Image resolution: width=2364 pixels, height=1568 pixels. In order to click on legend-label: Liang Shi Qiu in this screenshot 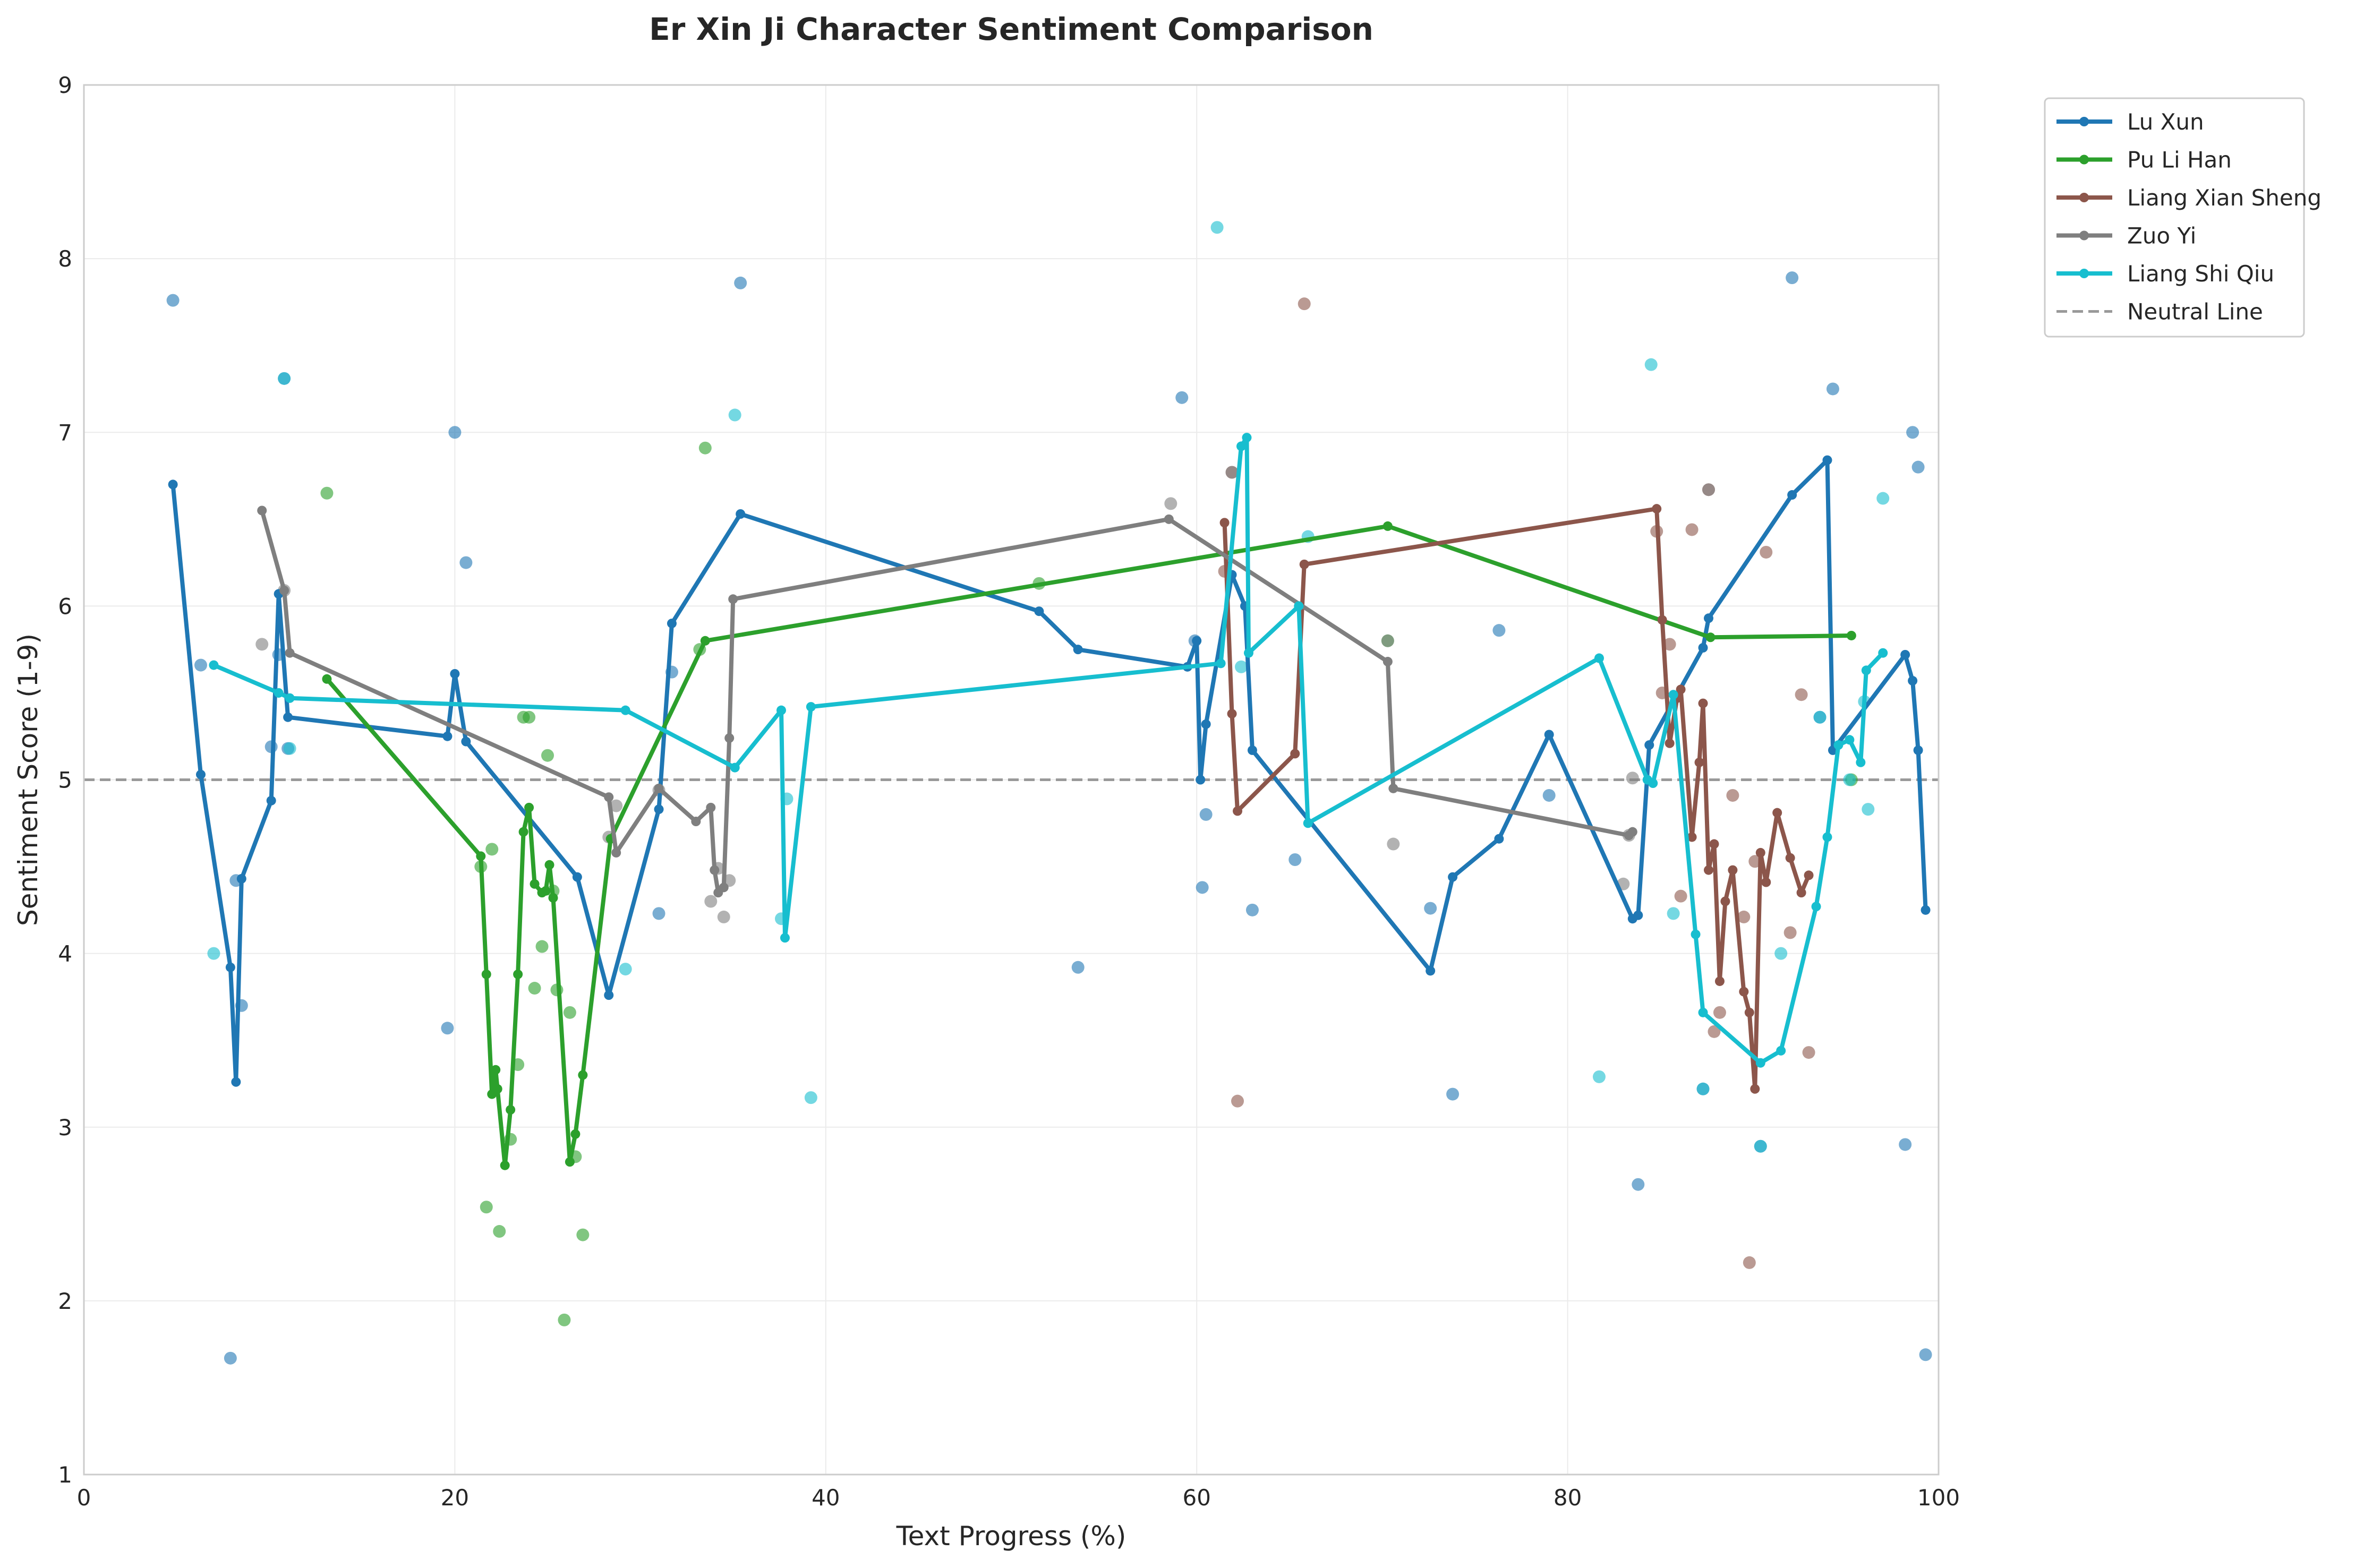, I will do `click(2200, 274)`.